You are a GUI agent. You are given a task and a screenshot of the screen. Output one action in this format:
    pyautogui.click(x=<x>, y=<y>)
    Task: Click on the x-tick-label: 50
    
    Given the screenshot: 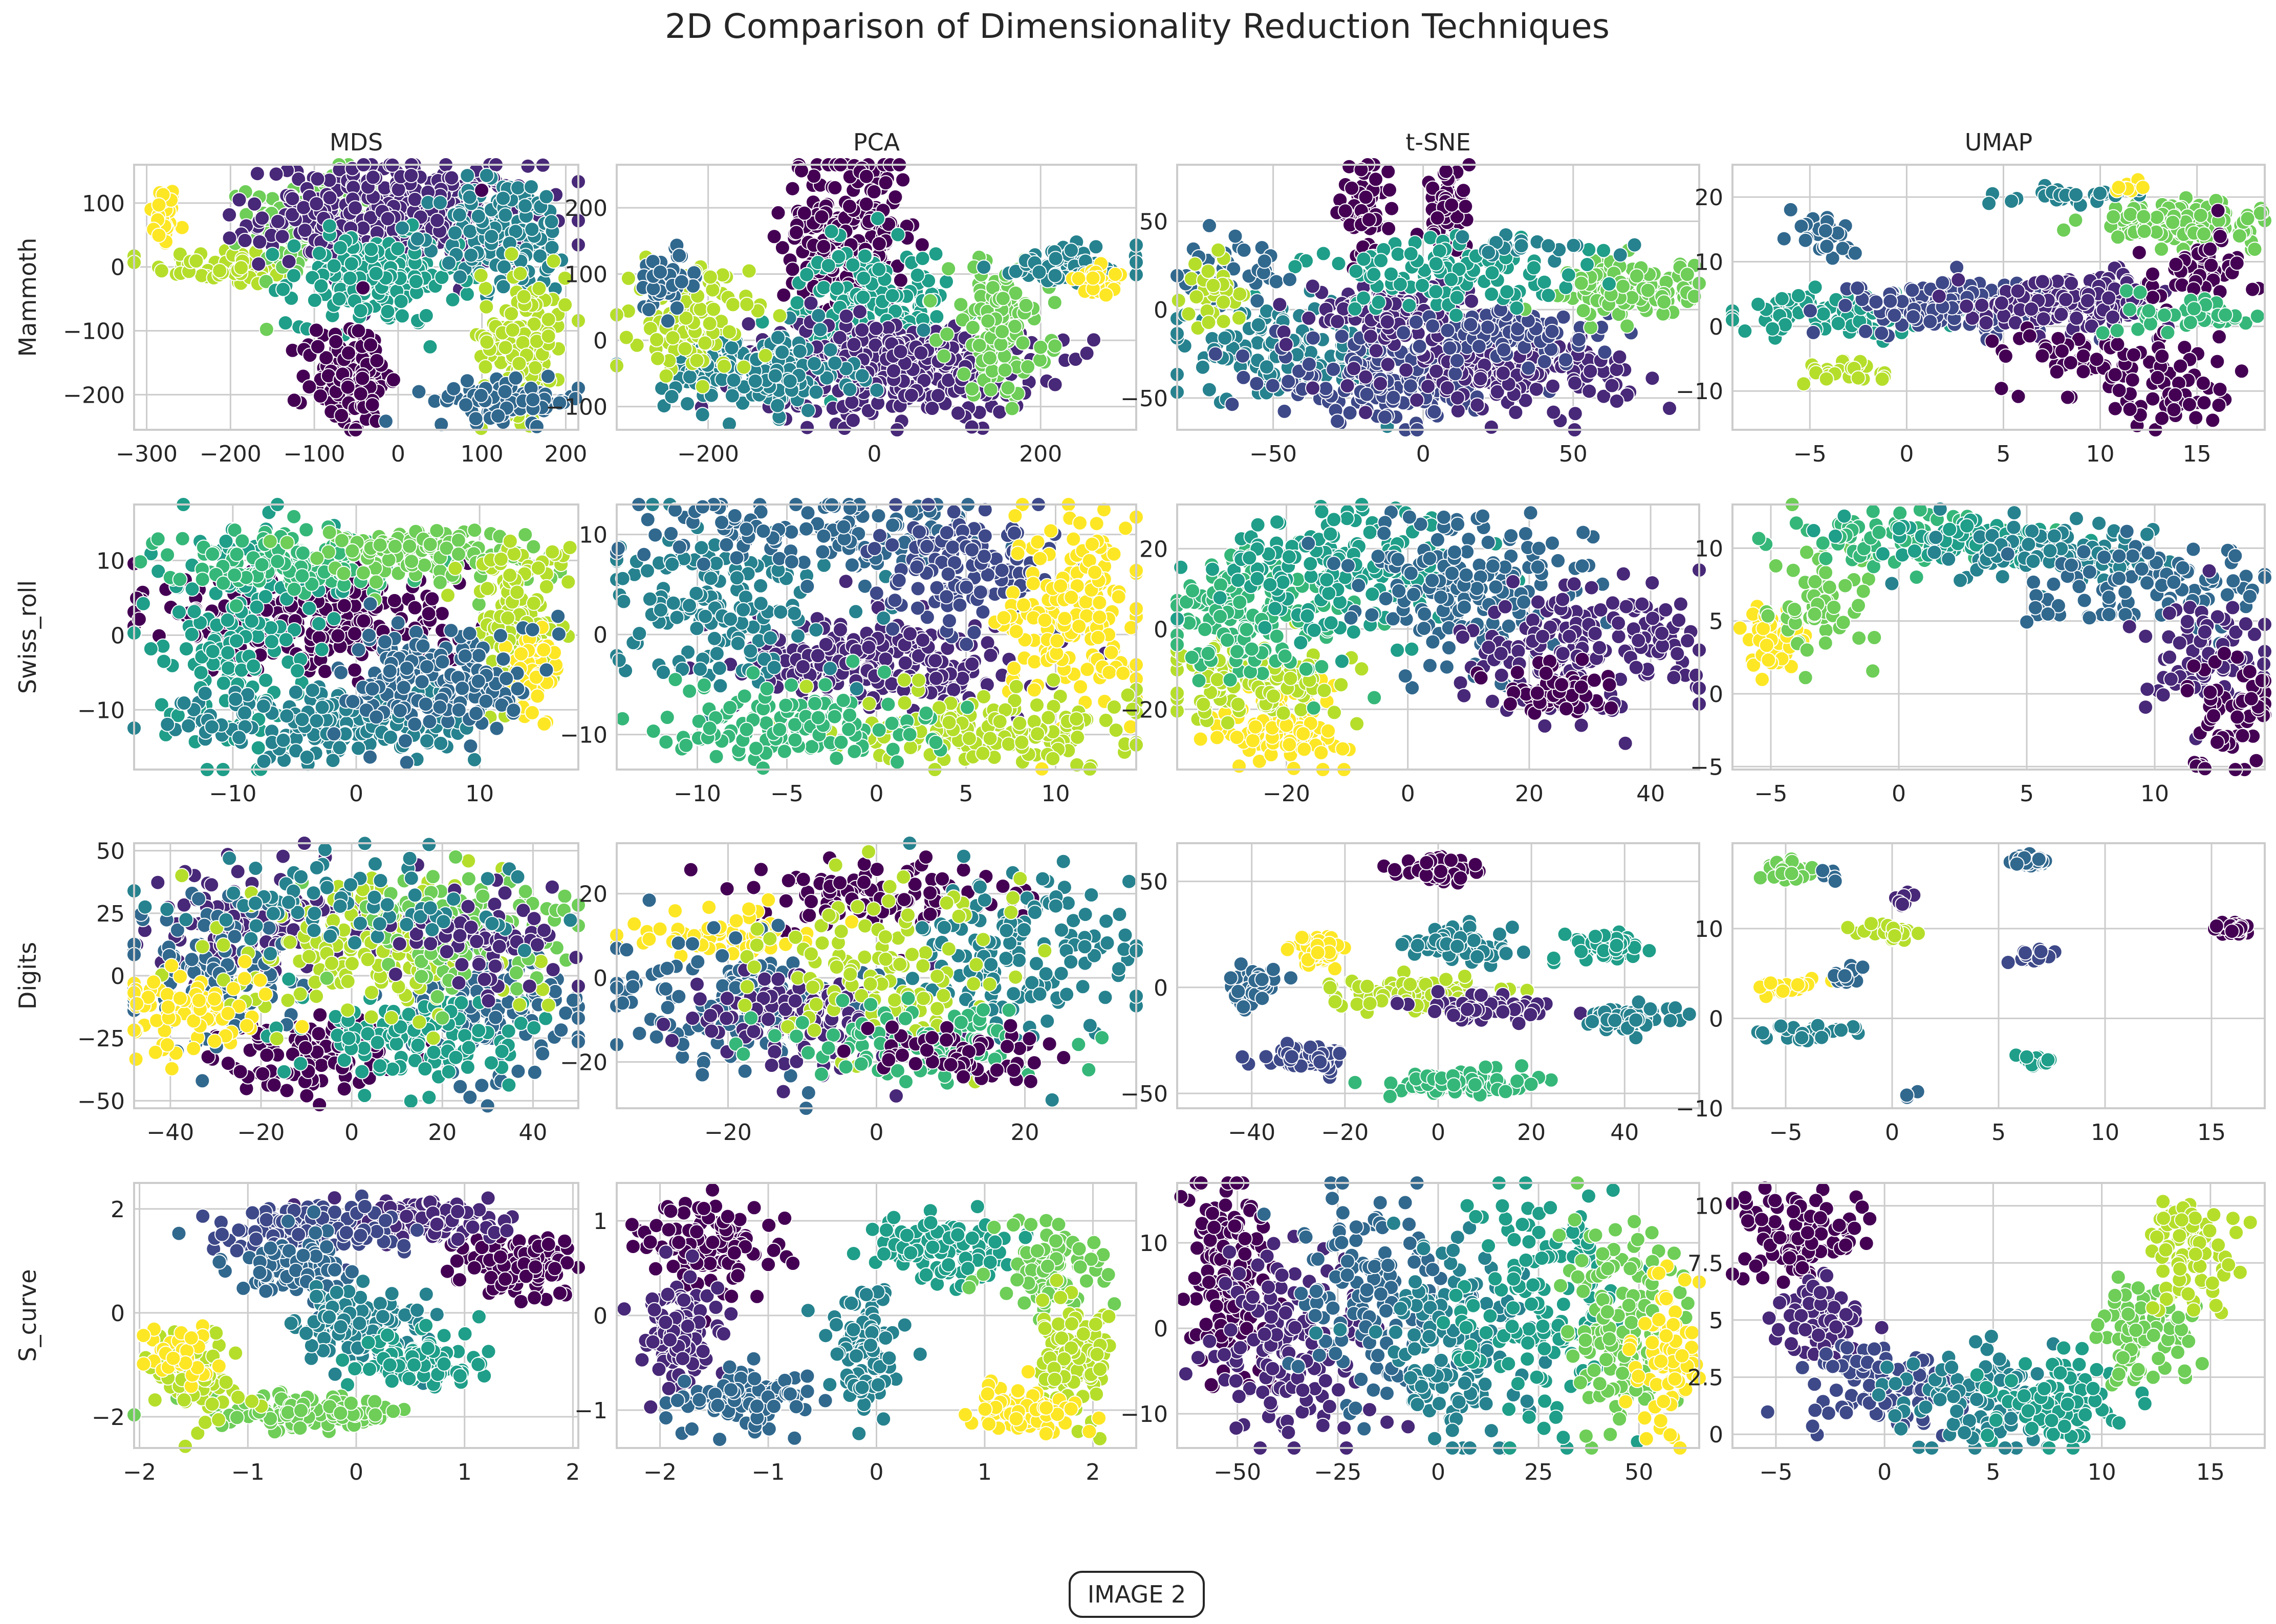 What is the action you would take?
    pyautogui.click(x=1573, y=454)
    